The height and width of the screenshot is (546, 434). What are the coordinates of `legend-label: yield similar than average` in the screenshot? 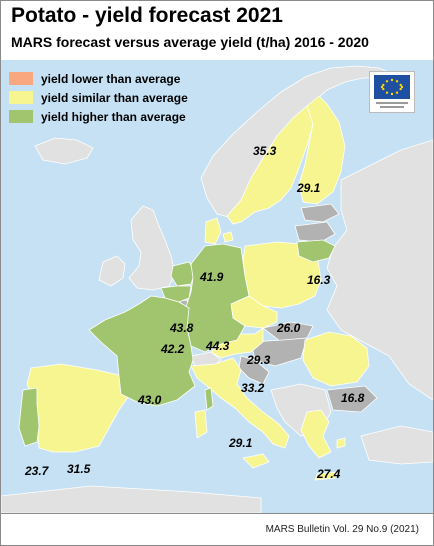 It's located at (114, 97).